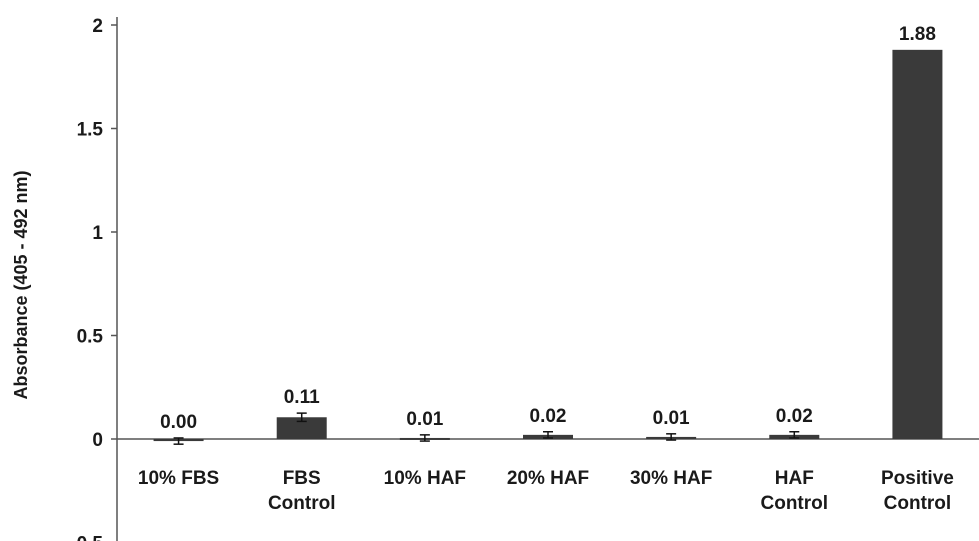 This screenshot has width=979, height=541. What do you see at coordinates (178, 422) in the screenshot?
I see `data-label: 0.00` at bounding box center [178, 422].